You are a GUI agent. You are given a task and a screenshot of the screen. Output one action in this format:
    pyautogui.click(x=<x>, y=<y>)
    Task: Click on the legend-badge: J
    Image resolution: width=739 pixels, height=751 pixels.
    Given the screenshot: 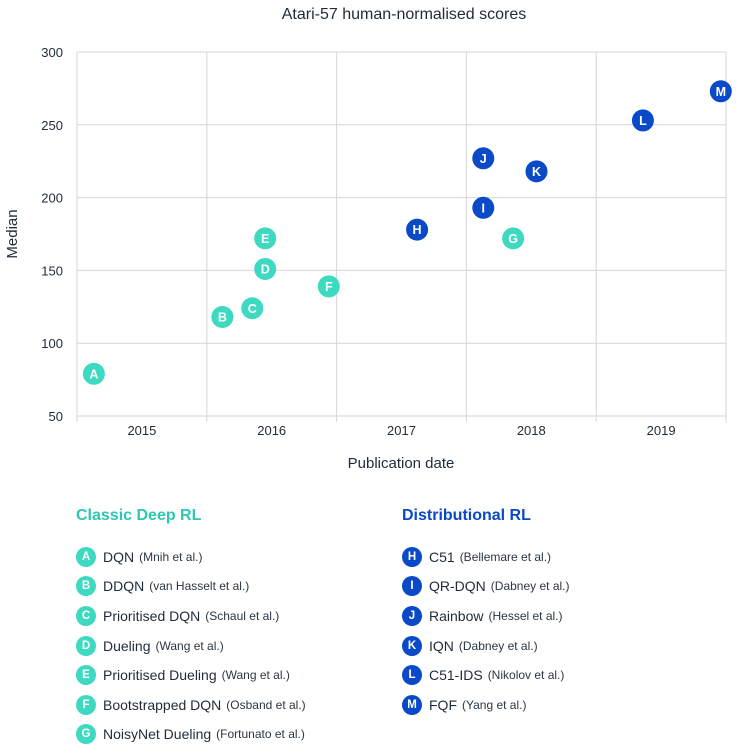 What is the action you would take?
    pyautogui.click(x=412, y=615)
    